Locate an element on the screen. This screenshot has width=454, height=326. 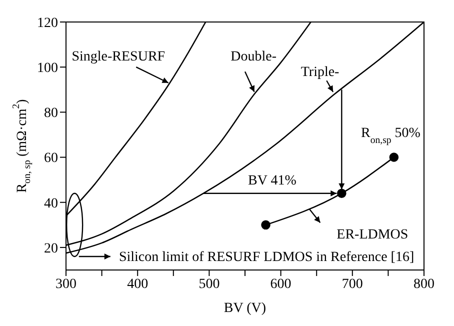
y-tick-label: 120 is located at coordinates (47, 23).